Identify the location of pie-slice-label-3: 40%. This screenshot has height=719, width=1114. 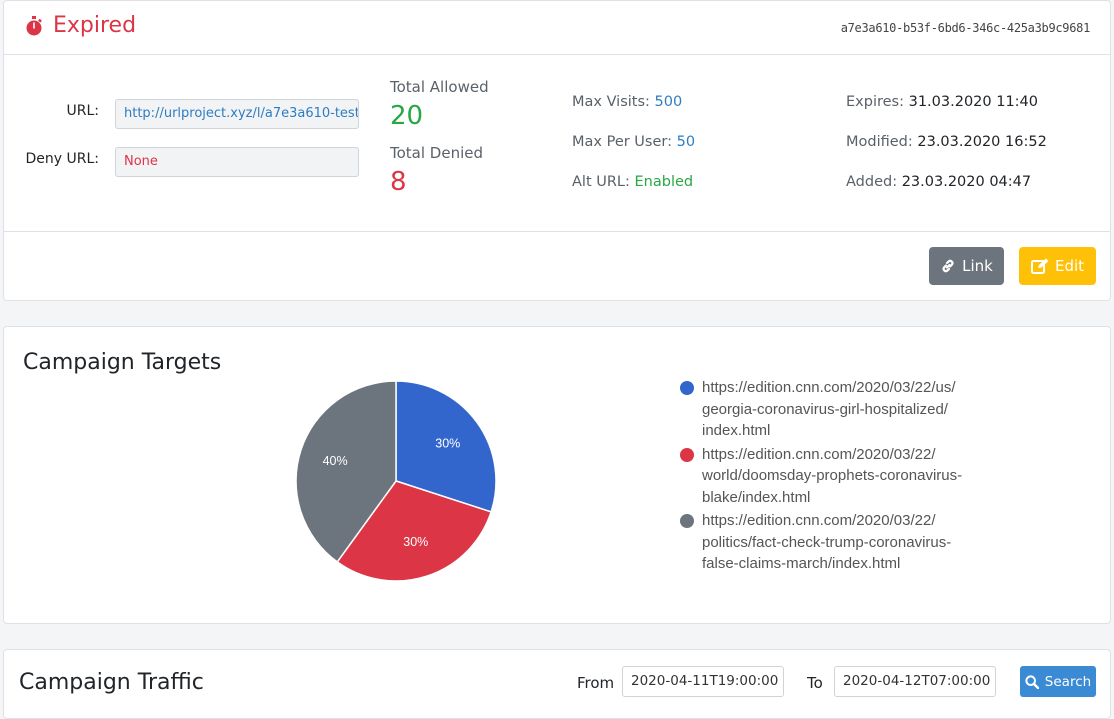
(335, 461).